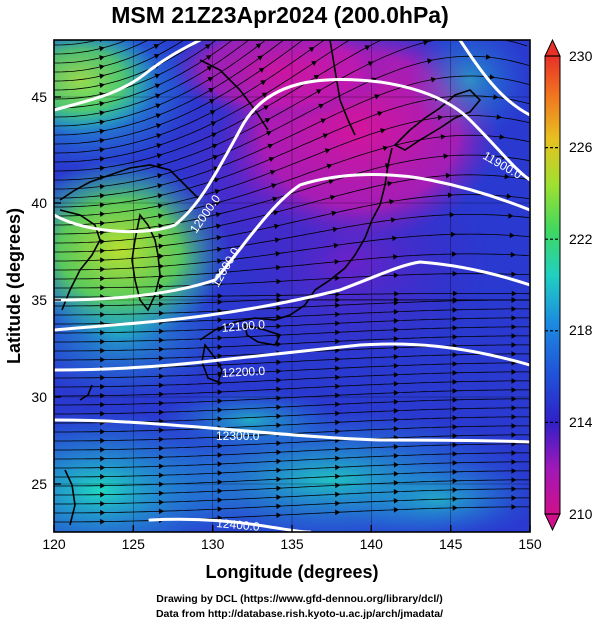 Image resolution: width=599 pixels, height=625 pixels. What do you see at coordinates (39, 290) in the screenshot?
I see `y-tick-labels: 25 30 35 40 45` at bounding box center [39, 290].